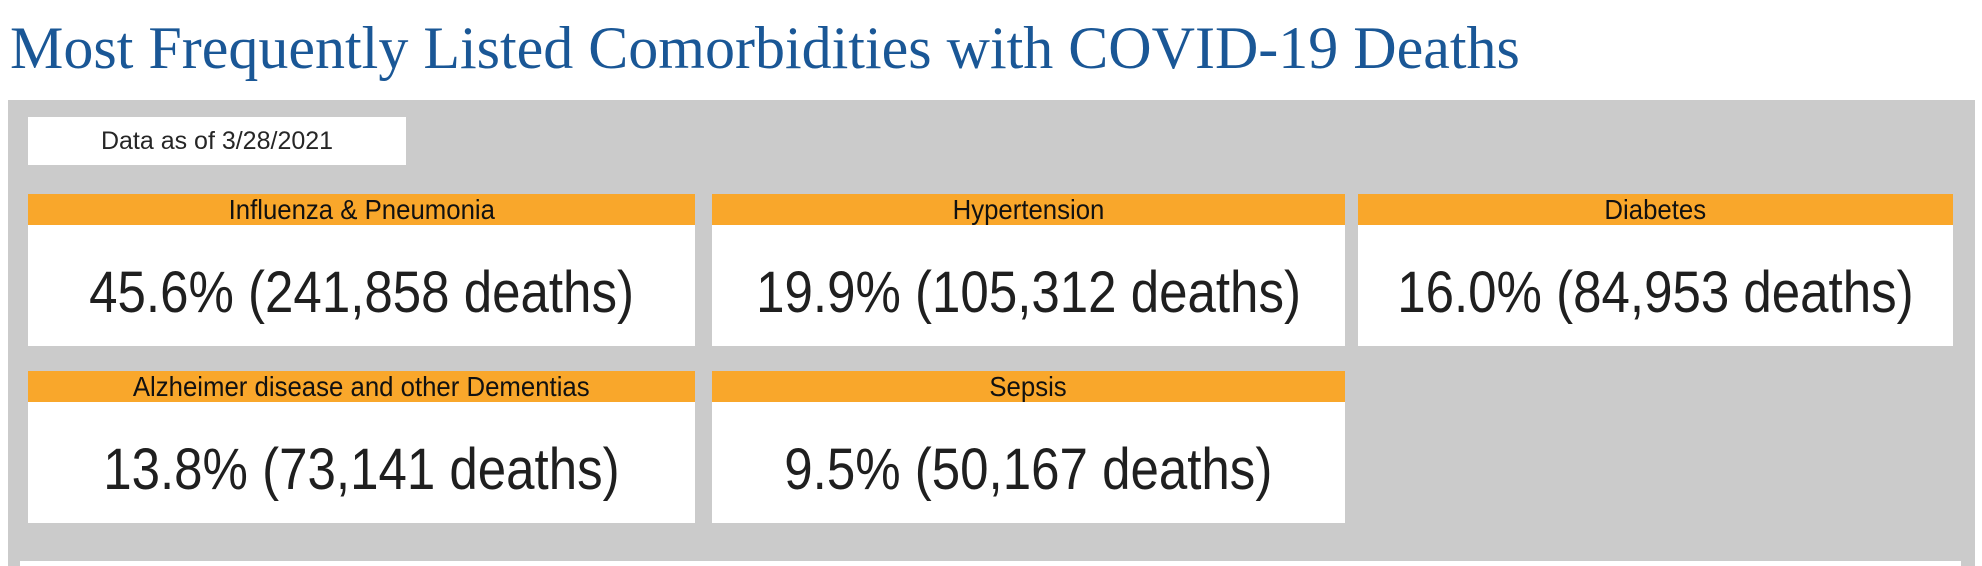  I want to click on comorbidity-label: Sepsis, so click(1028, 386).